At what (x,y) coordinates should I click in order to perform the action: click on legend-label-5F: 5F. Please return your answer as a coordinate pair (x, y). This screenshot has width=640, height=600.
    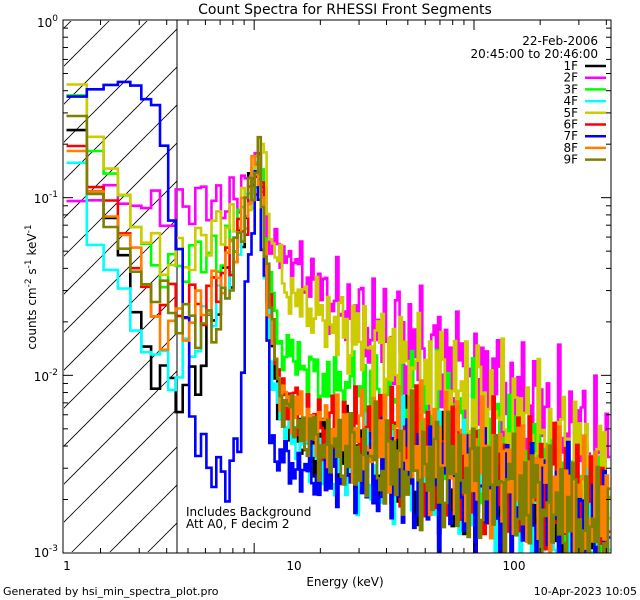
    Looking at the image, I should click on (570, 113).